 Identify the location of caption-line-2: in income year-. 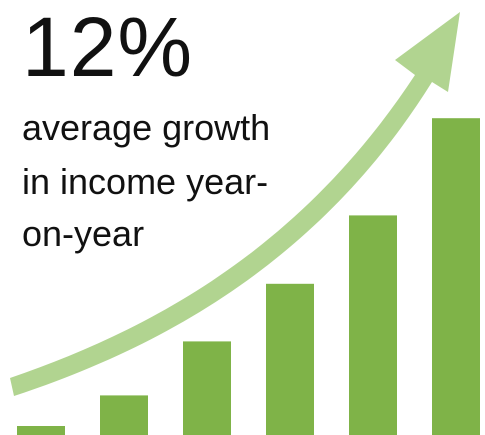
(145, 181).